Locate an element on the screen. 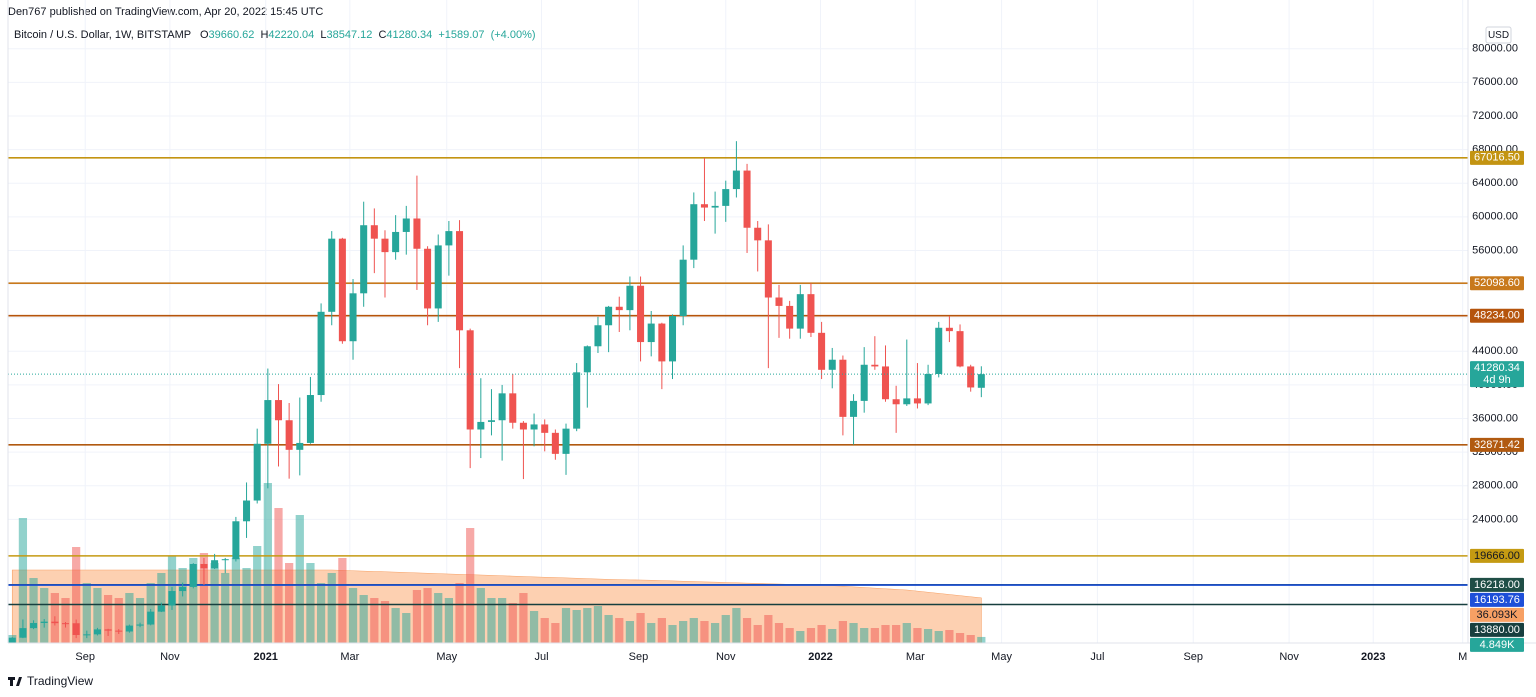  y-tick-label: 28000.00 is located at coordinates (1495, 486).